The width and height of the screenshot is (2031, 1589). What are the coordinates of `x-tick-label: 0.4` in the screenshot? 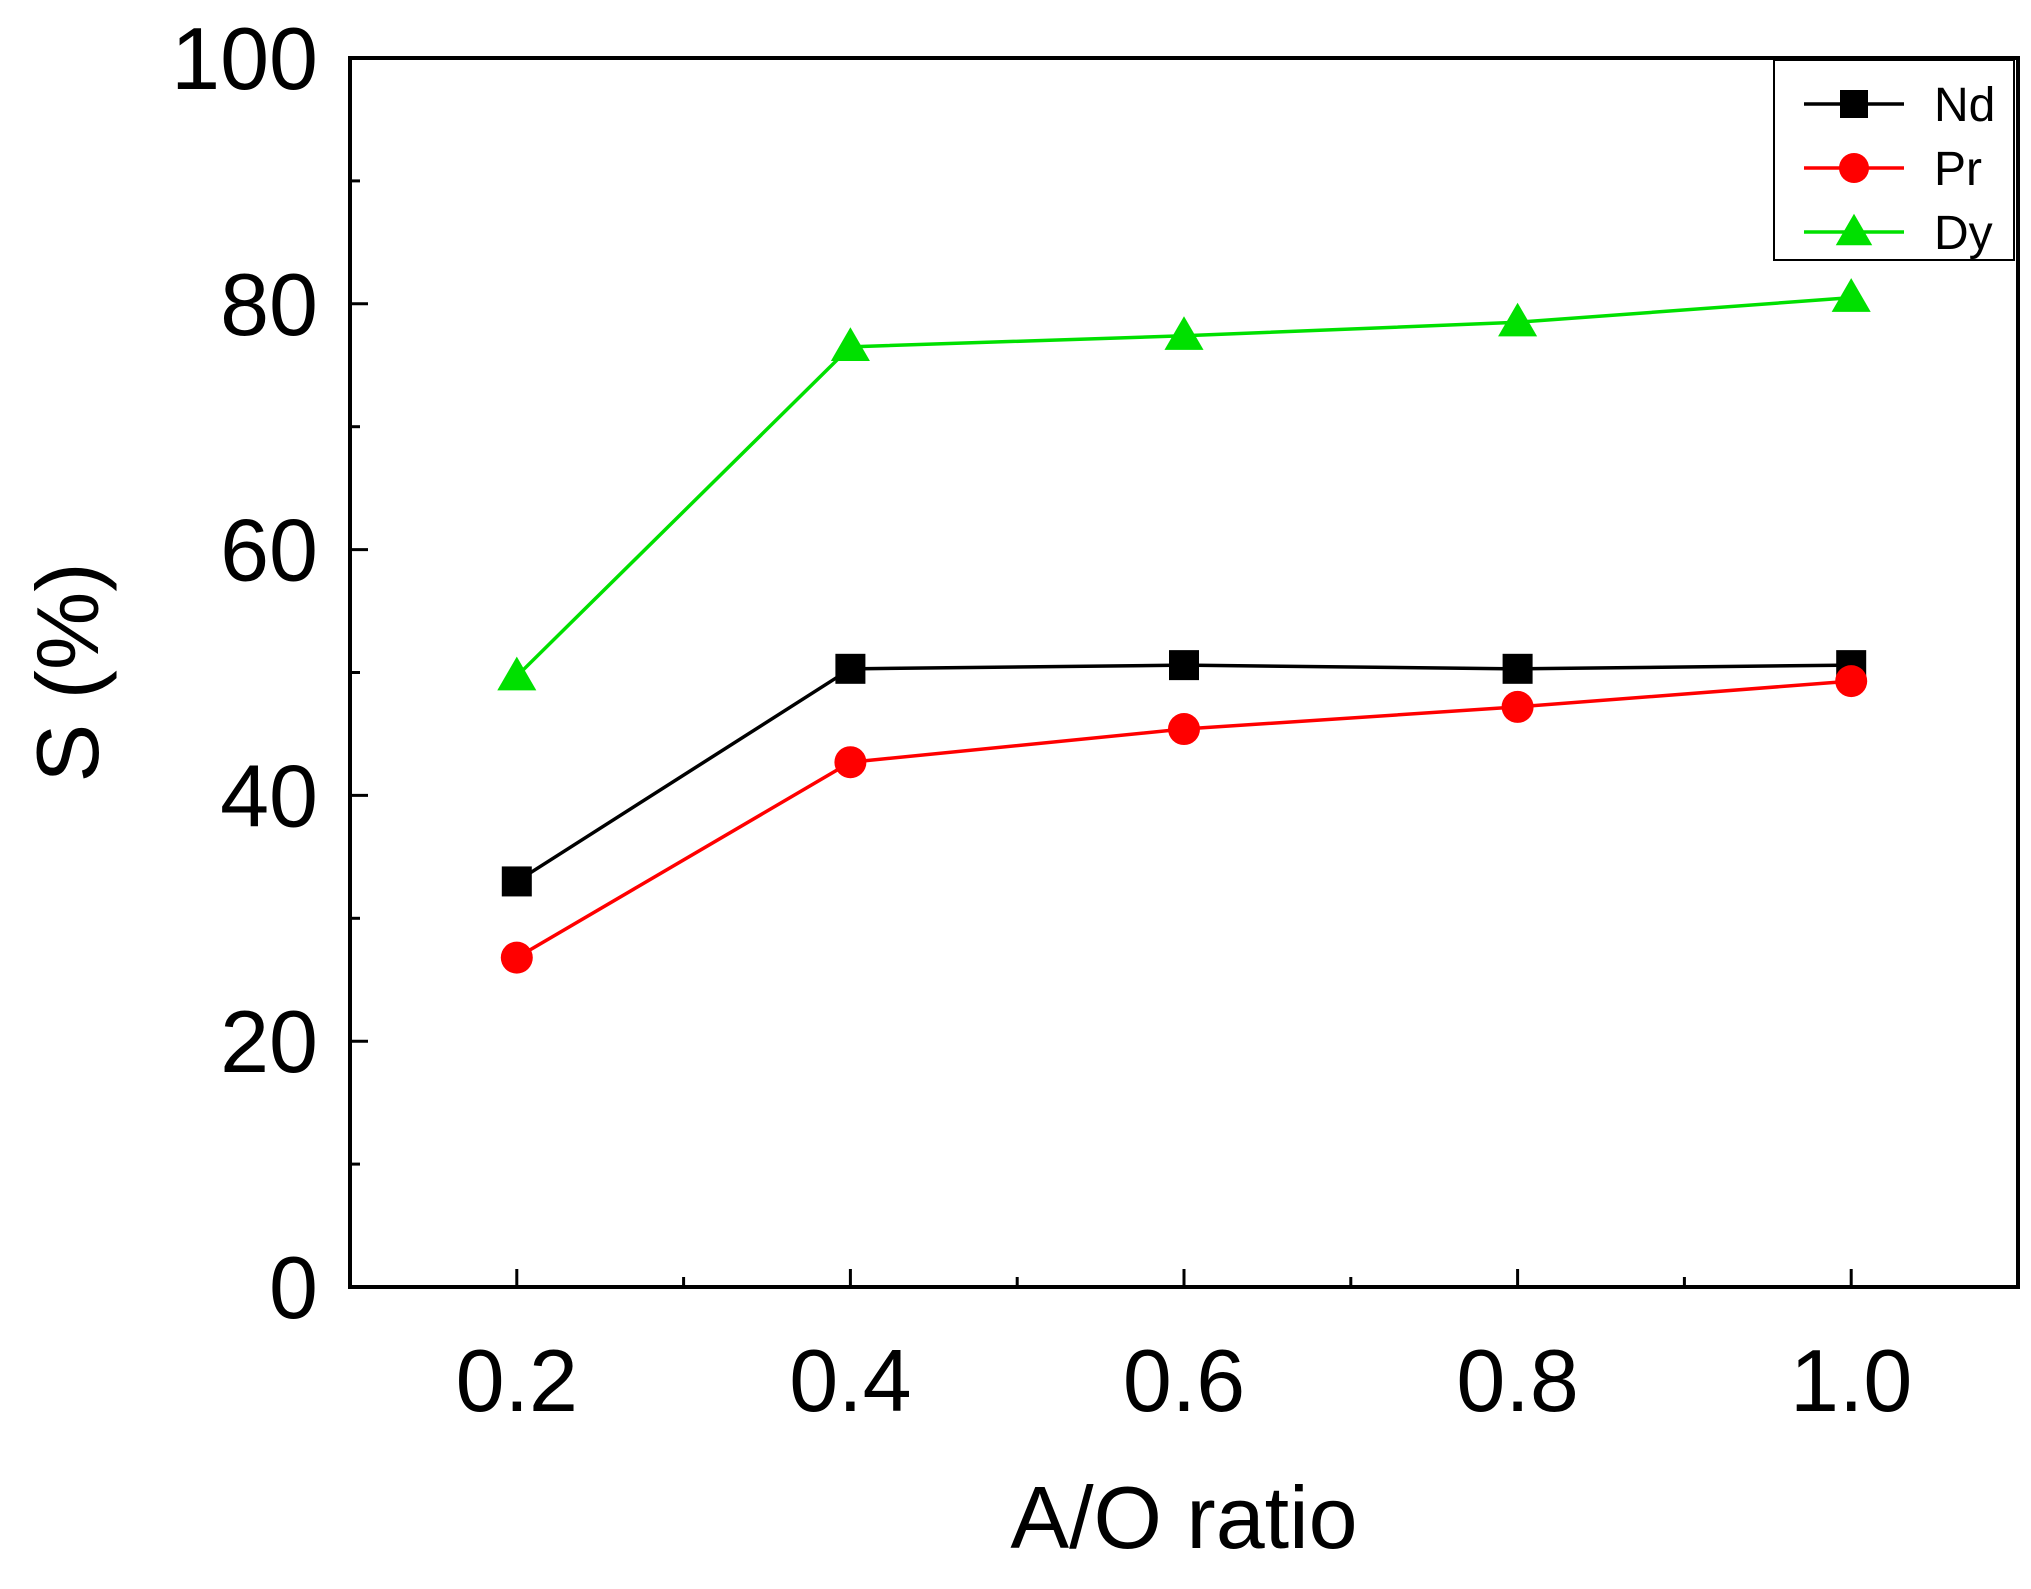 It's located at (850, 1380).